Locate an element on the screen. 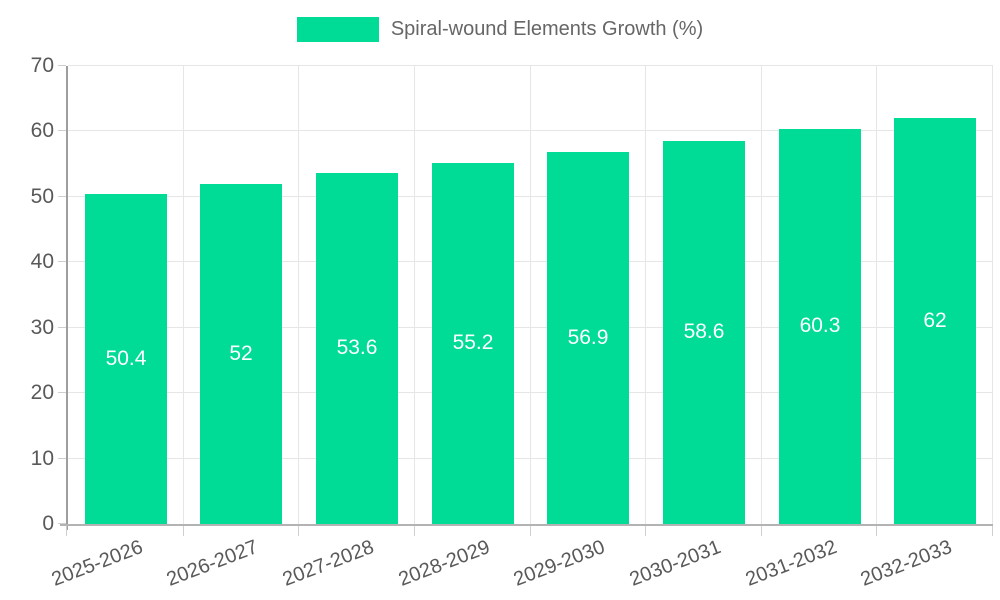  bar-2030-2031: 58.6 is located at coordinates (704, 332).